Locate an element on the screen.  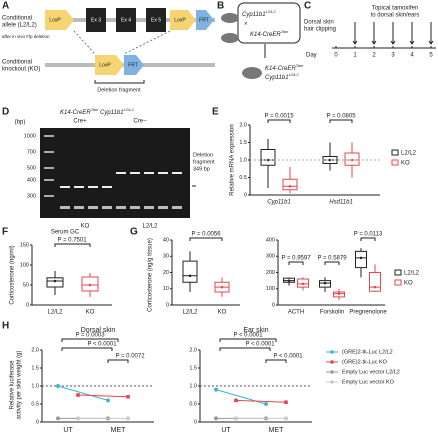
label-part: Tam is located at coordinates (285, 31).